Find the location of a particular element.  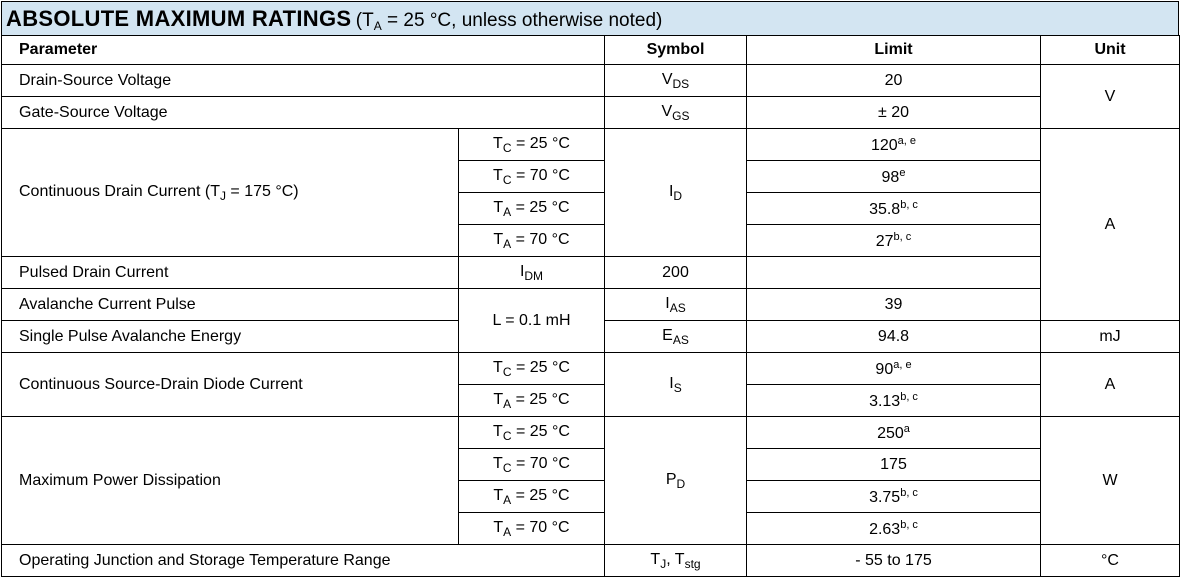

parameter-cell: Continuous Source-Drain Diode Current is located at coordinates (230, 384).